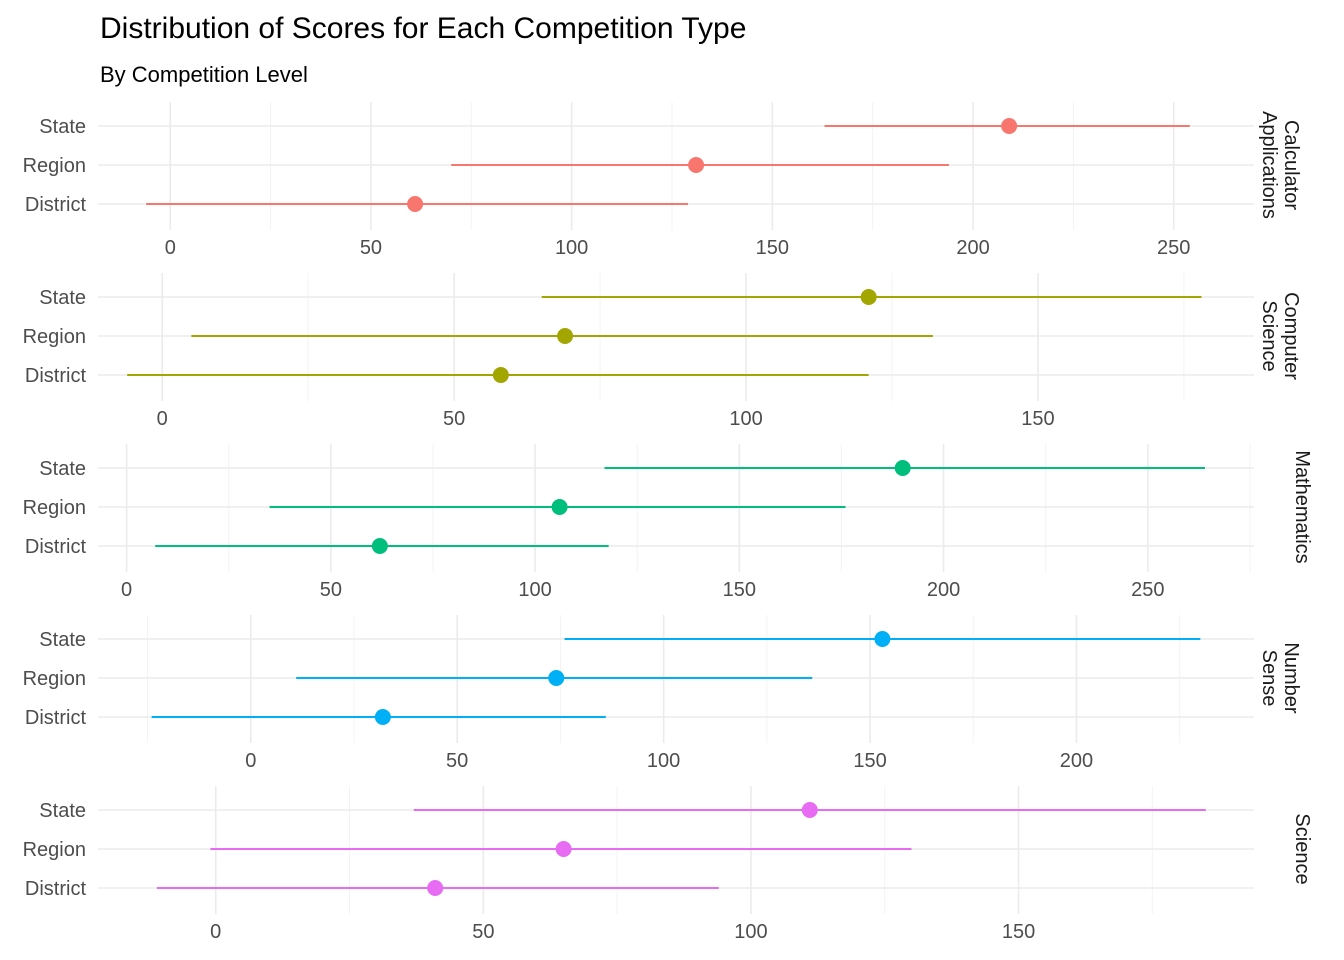 The image size is (1344, 960). I want to click on strip-label-line: Calculator, so click(1291, 165).